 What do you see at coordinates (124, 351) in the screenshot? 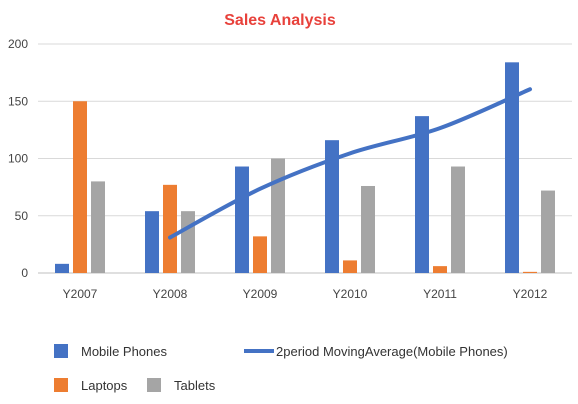
I see `legend-label: Mobile Phones` at bounding box center [124, 351].